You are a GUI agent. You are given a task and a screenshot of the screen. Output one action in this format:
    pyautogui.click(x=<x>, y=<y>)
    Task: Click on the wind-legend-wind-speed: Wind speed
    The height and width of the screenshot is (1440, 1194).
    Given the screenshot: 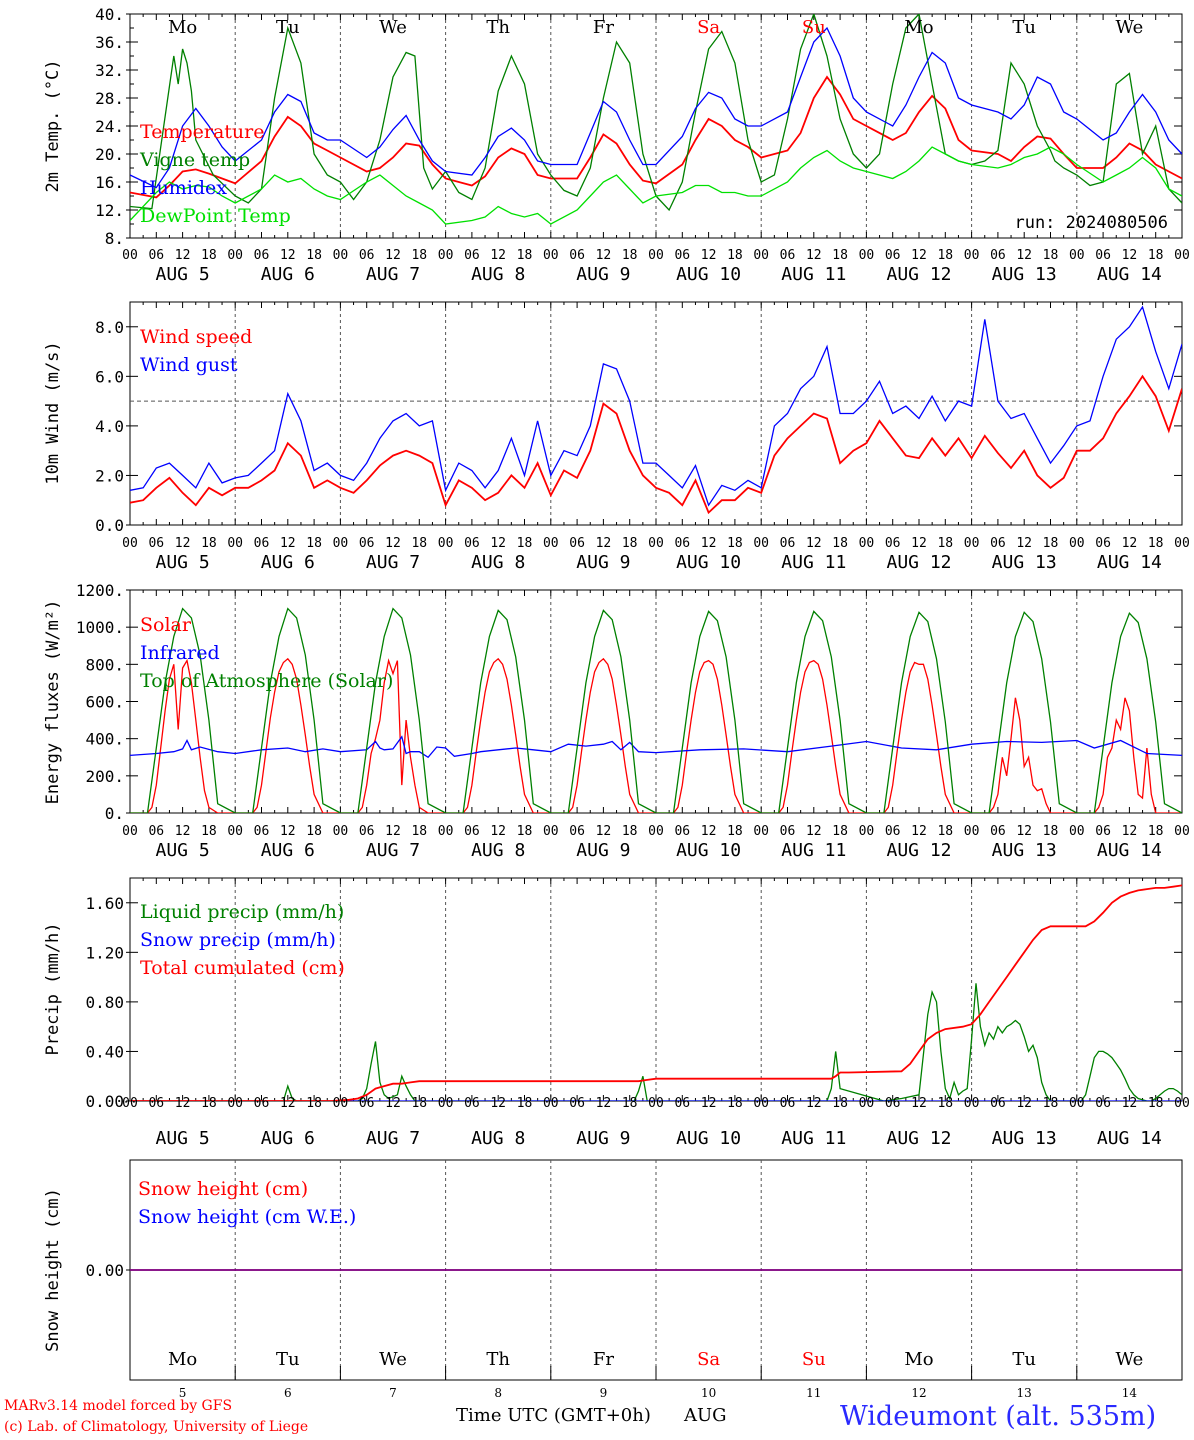 What is the action you would take?
    pyautogui.click(x=196, y=337)
    